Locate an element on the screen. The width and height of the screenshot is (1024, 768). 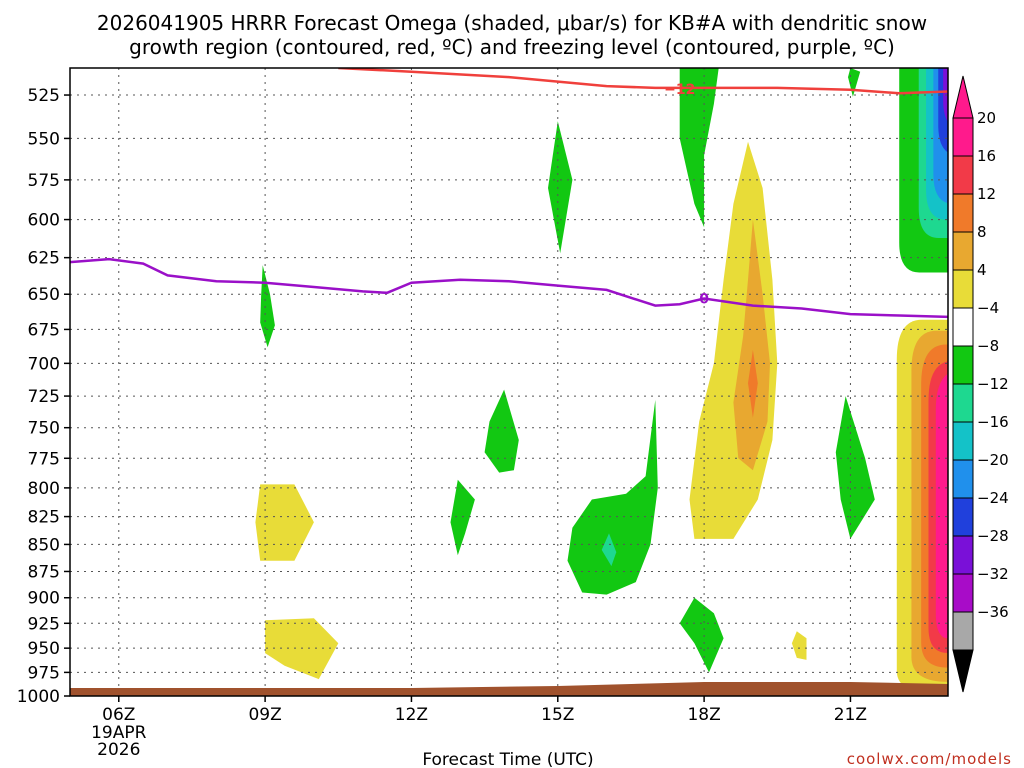
colorbar-label-10: −24 is located at coordinates (993, 498).